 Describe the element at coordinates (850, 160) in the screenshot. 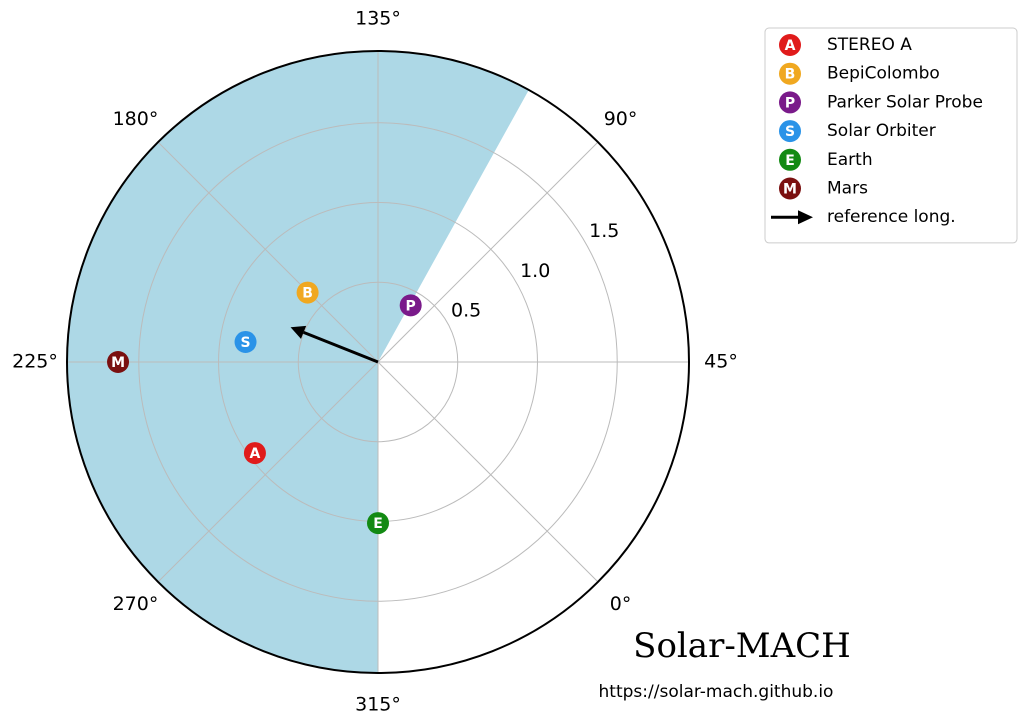

I see `legend-label: Earth` at that location.